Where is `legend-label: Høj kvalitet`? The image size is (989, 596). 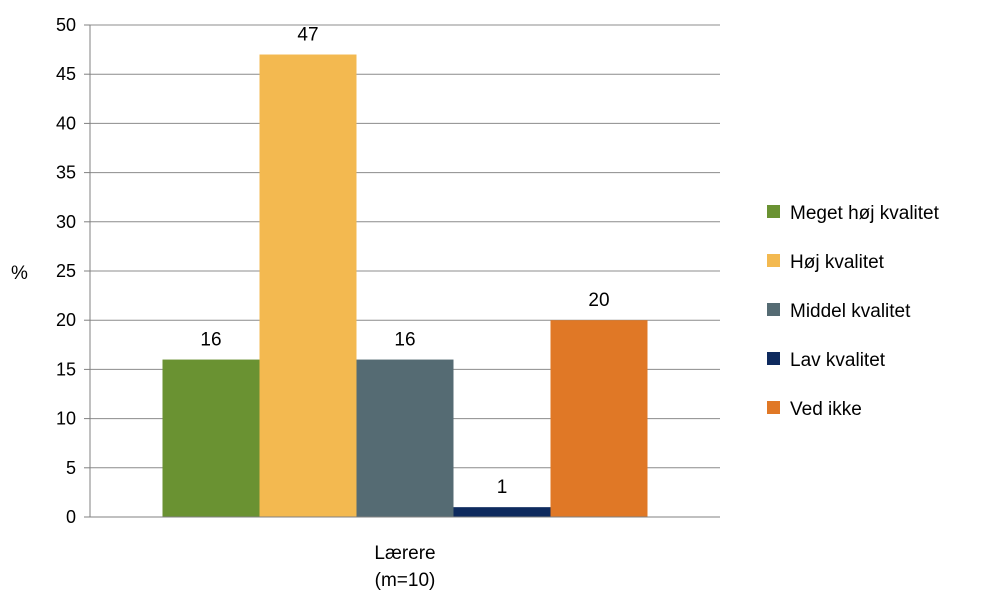 legend-label: Høj kvalitet is located at coordinates (837, 262).